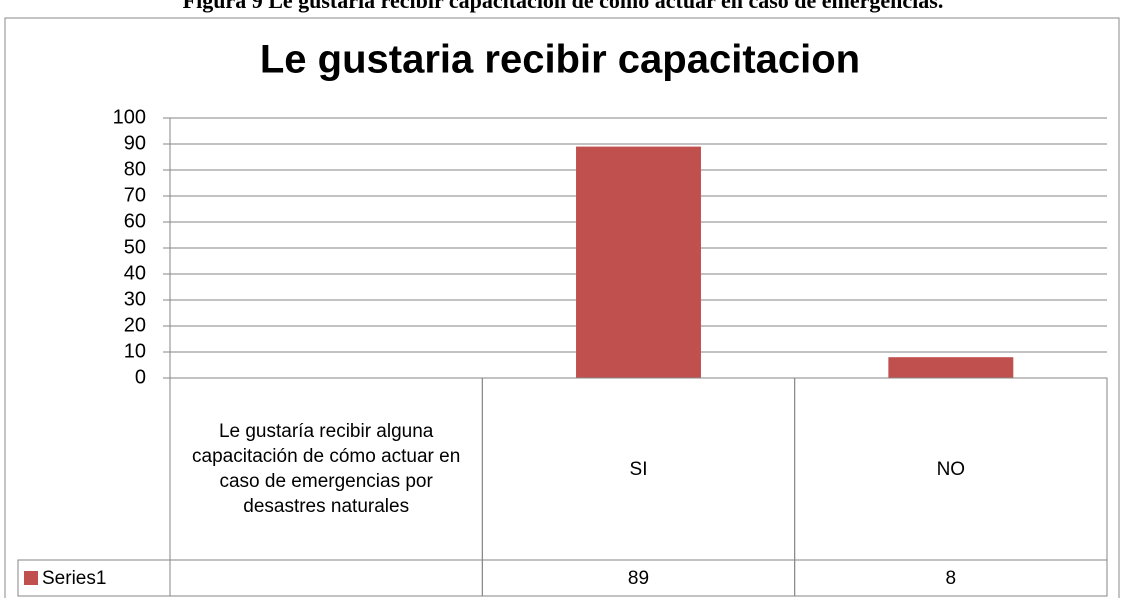 The image size is (1126, 598). I want to click on y-tick-label: 90, so click(135, 143).